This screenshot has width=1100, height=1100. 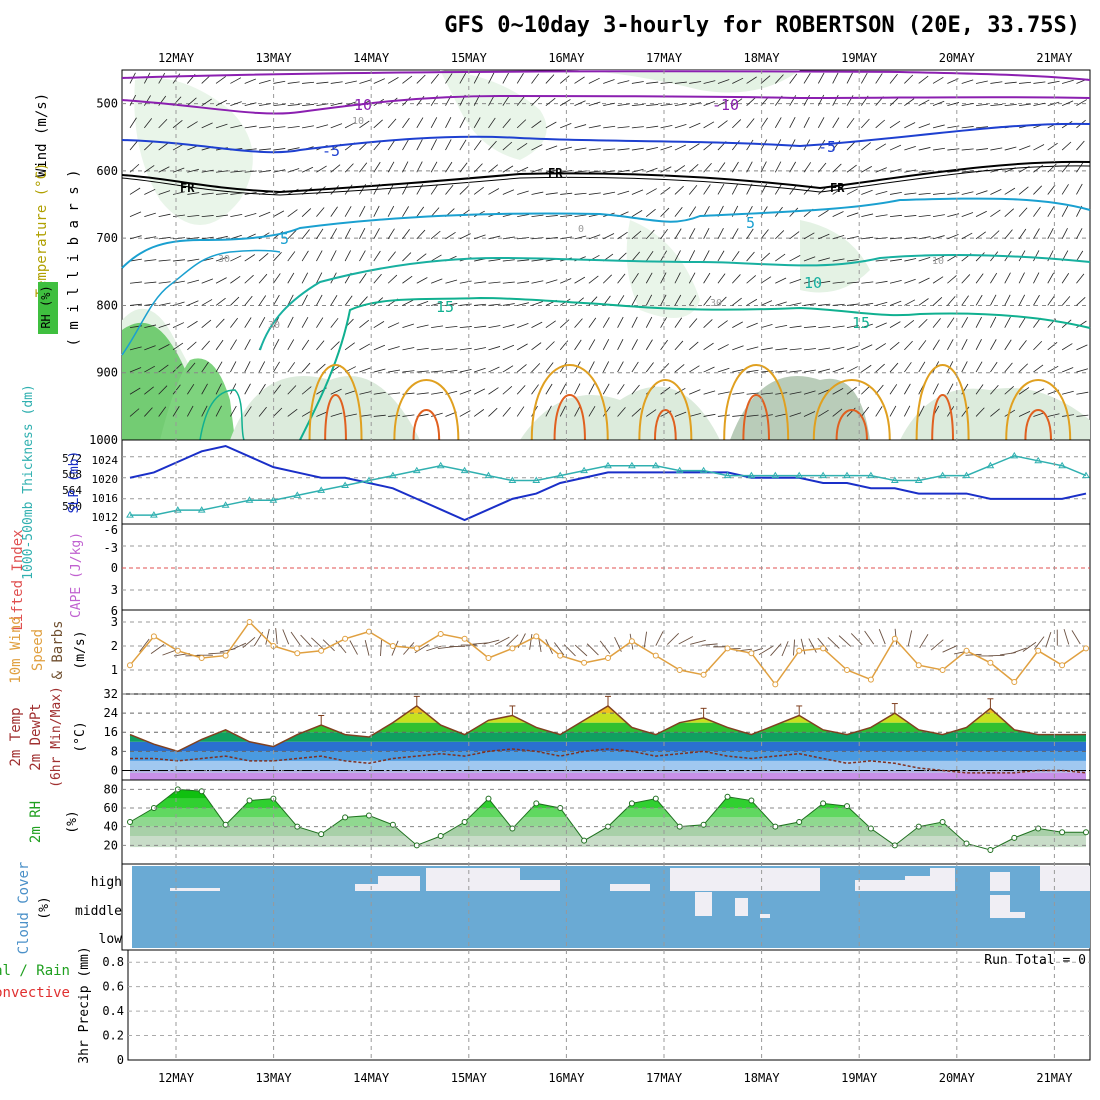 I want to click on cloud-unit: (%), so click(x=44, y=907).